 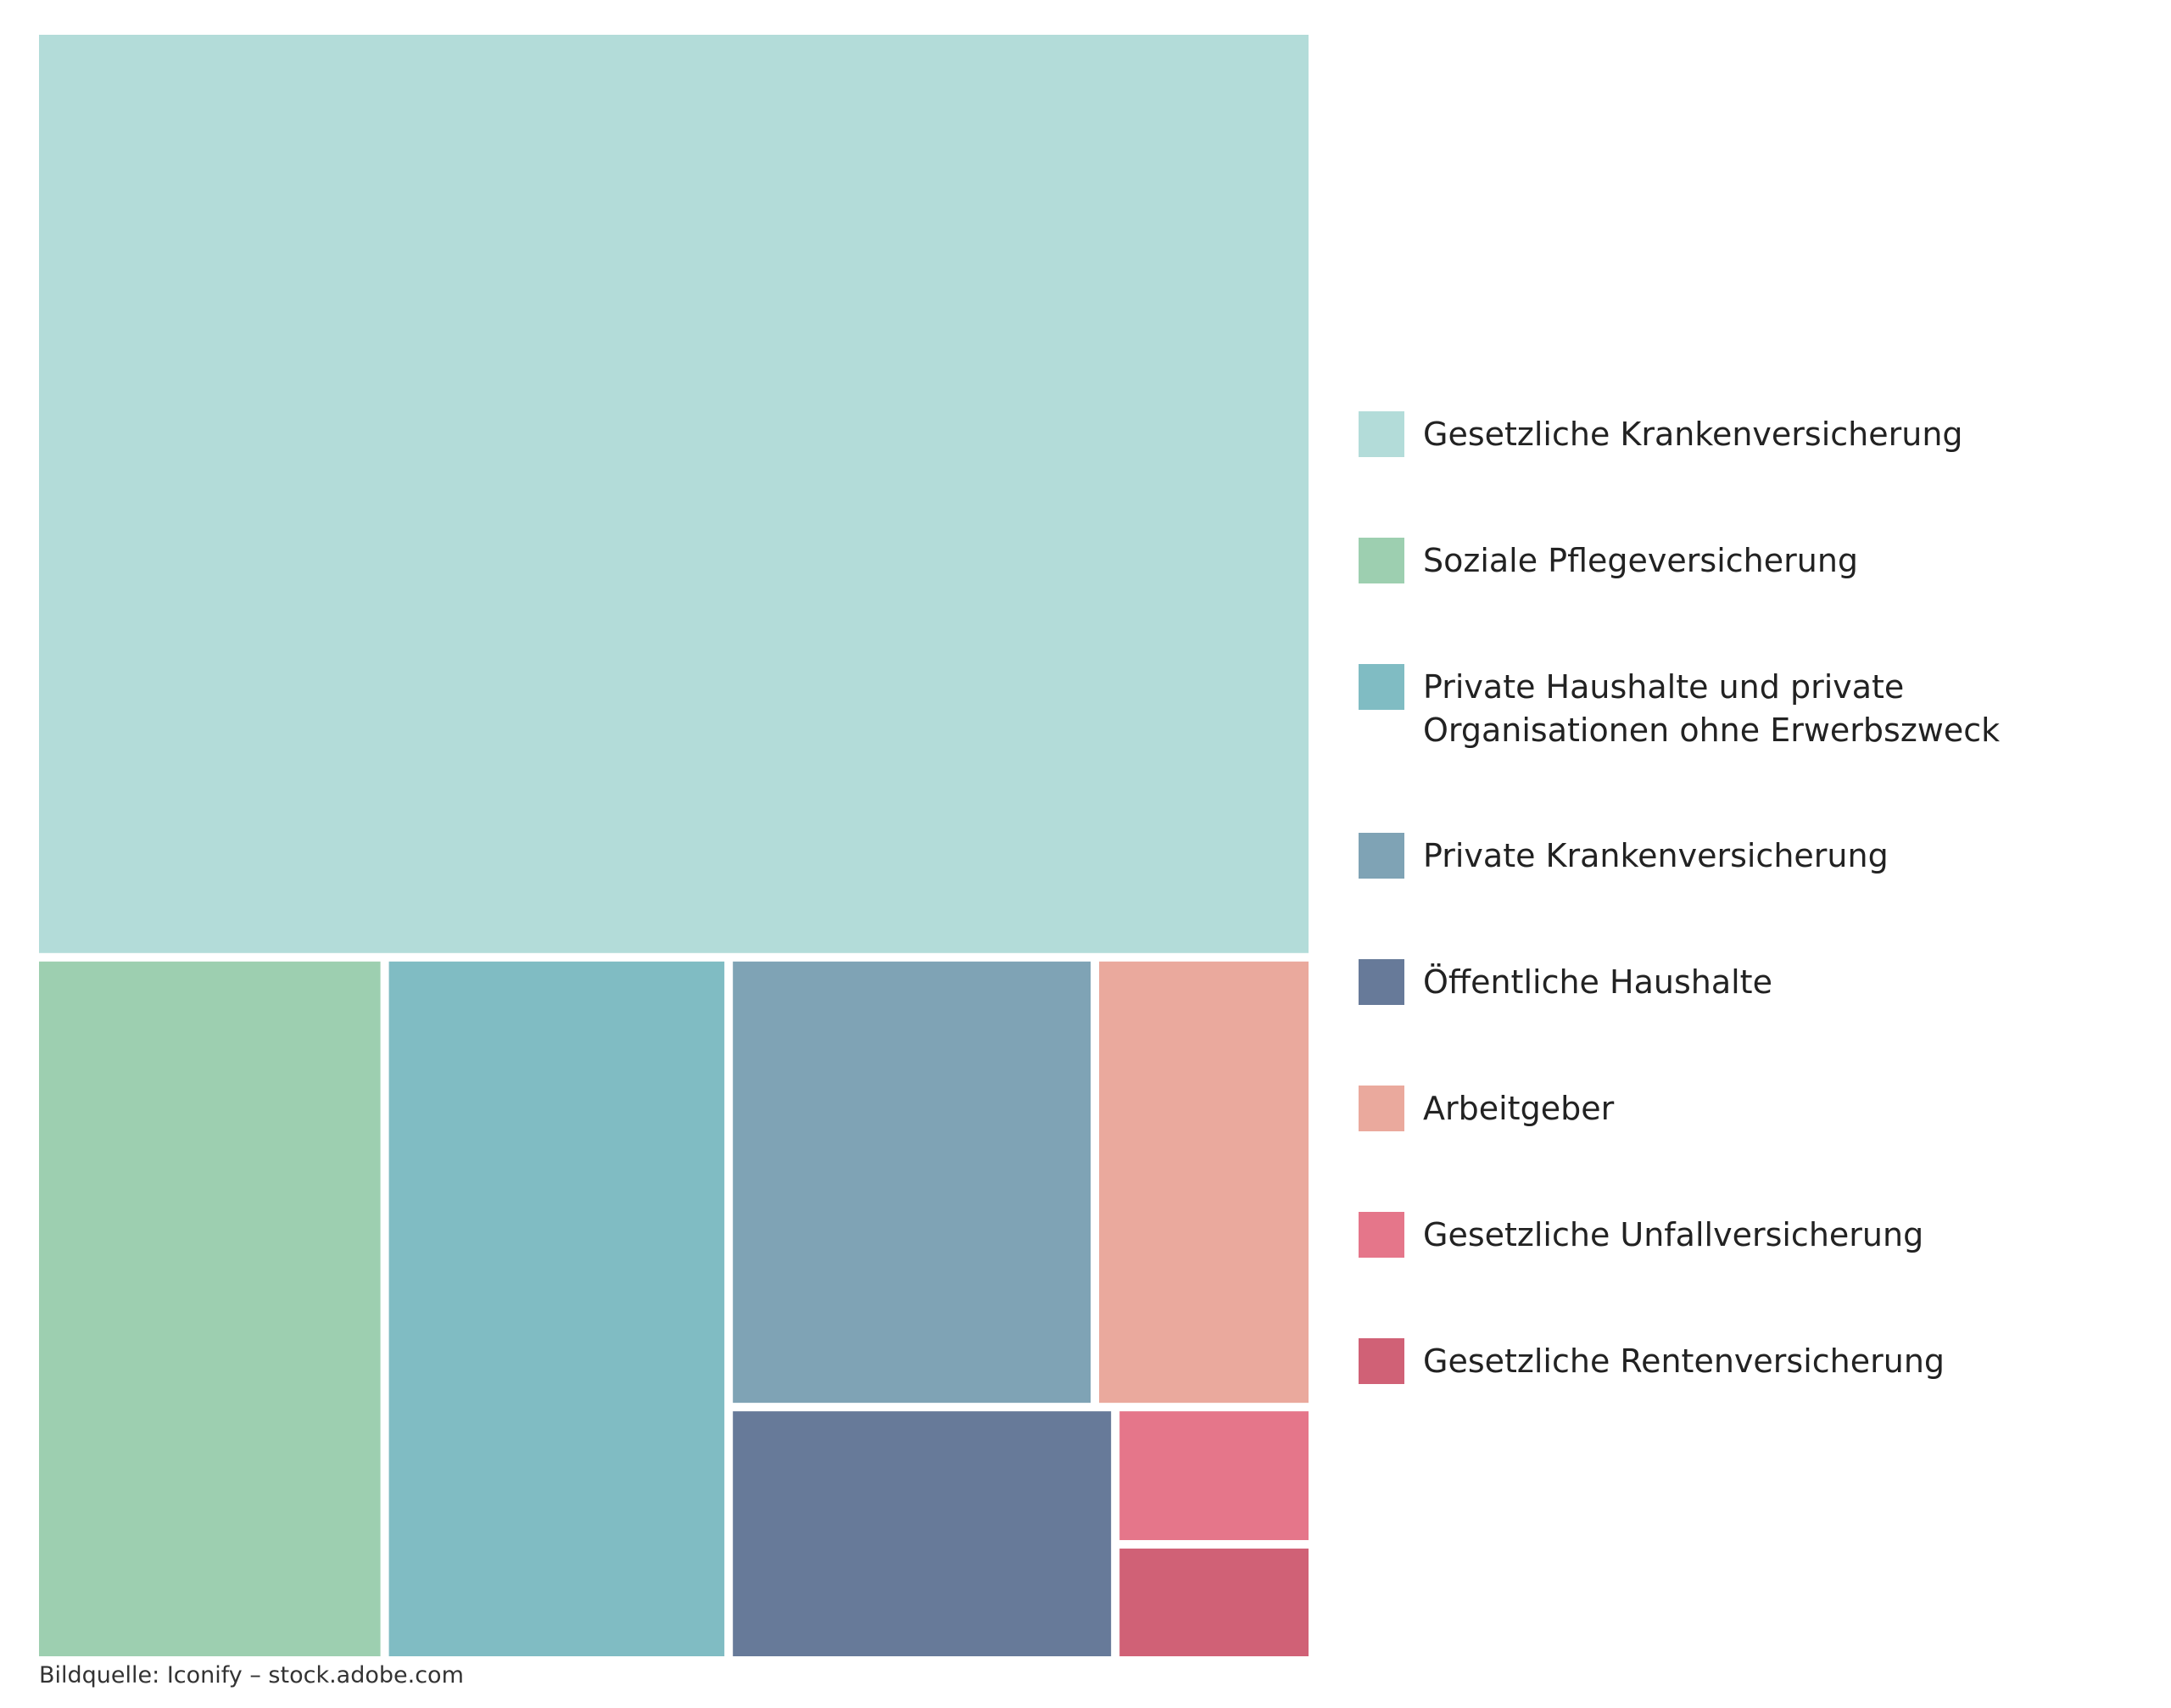 I want to click on legend-item: Gesetzliche Rentenversicherung, so click(x=1755, y=1361).